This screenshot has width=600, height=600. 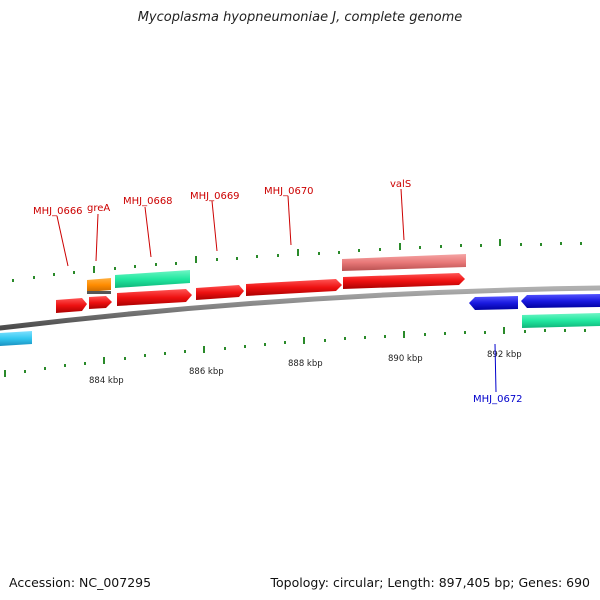 What do you see at coordinates (297, 260) in the screenshot?
I see `outer-tick-ring` at bounding box center [297, 260].